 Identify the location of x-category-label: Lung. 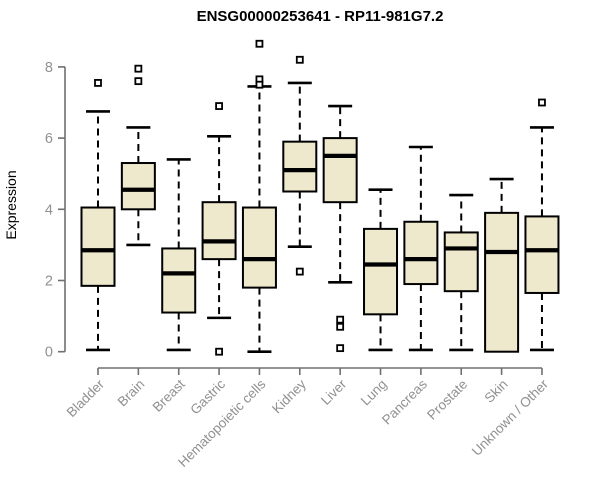
(374, 393).